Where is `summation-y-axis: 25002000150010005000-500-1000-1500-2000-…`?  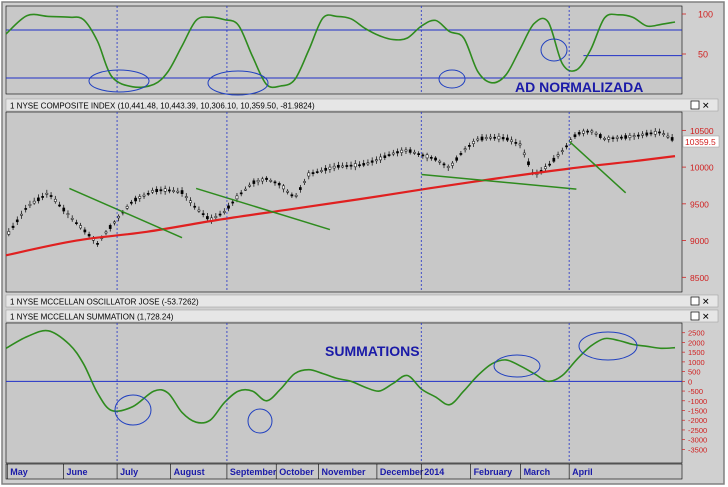 summation-y-axis: 25002000150010005000-500-1000-1500-2000-… is located at coordinates (694, 391).